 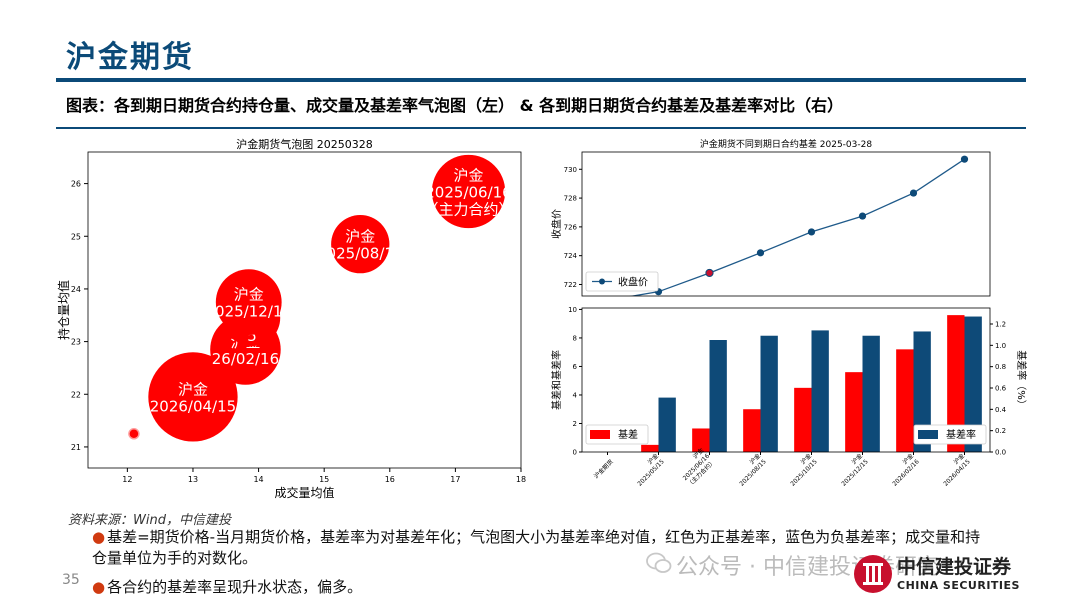 What do you see at coordinates (659, 562) in the screenshot?
I see `wechat-icon` at bounding box center [659, 562].